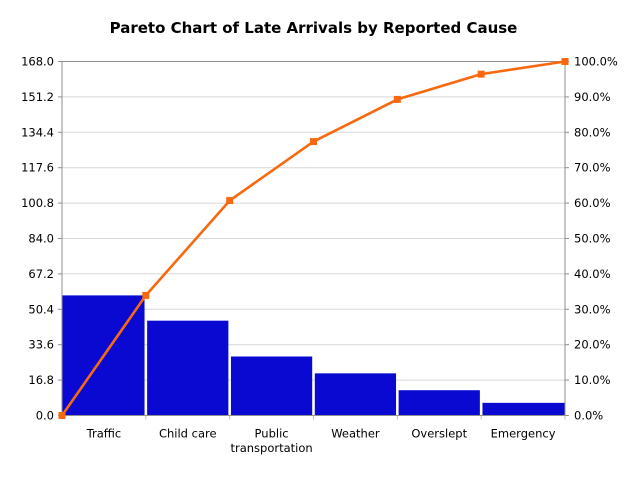 The width and height of the screenshot is (640, 480). What do you see at coordinates (592, 97) in the screenshot?
I see `right-axis-tick-label: 90.0%` at bounding box center [592, 97].